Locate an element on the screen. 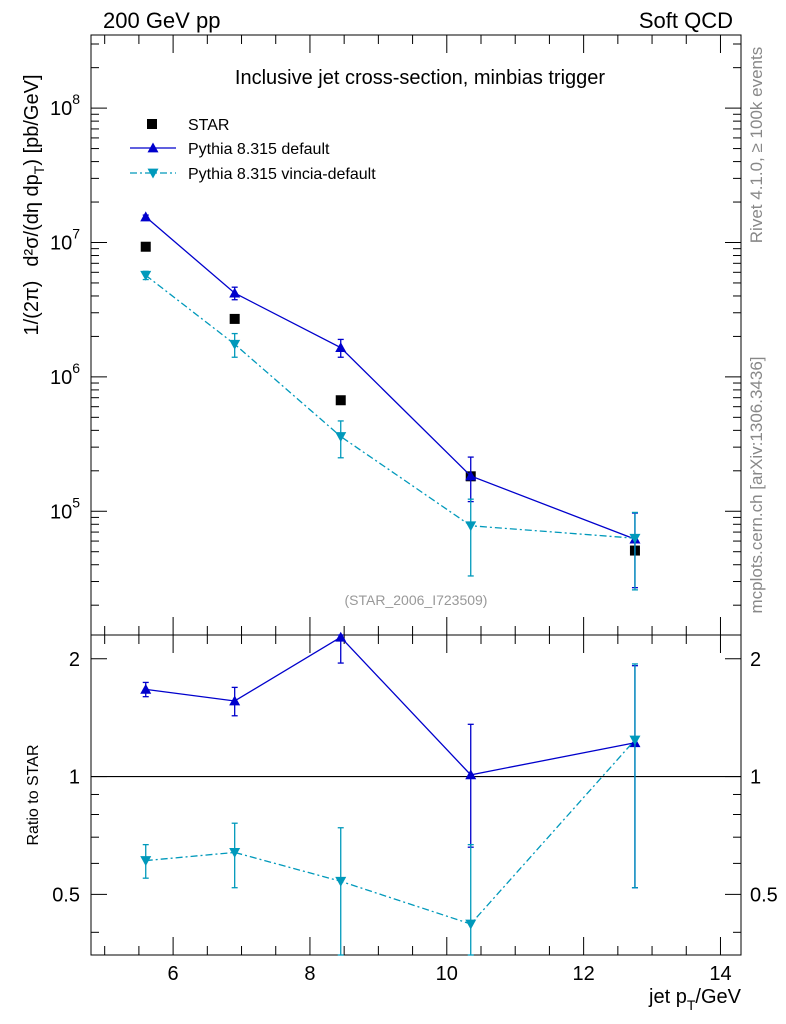 This screenshot has height=1024, width=786. legend-pythia-default-label: Pythia 8.315 default is located at coordinates (259, 149).